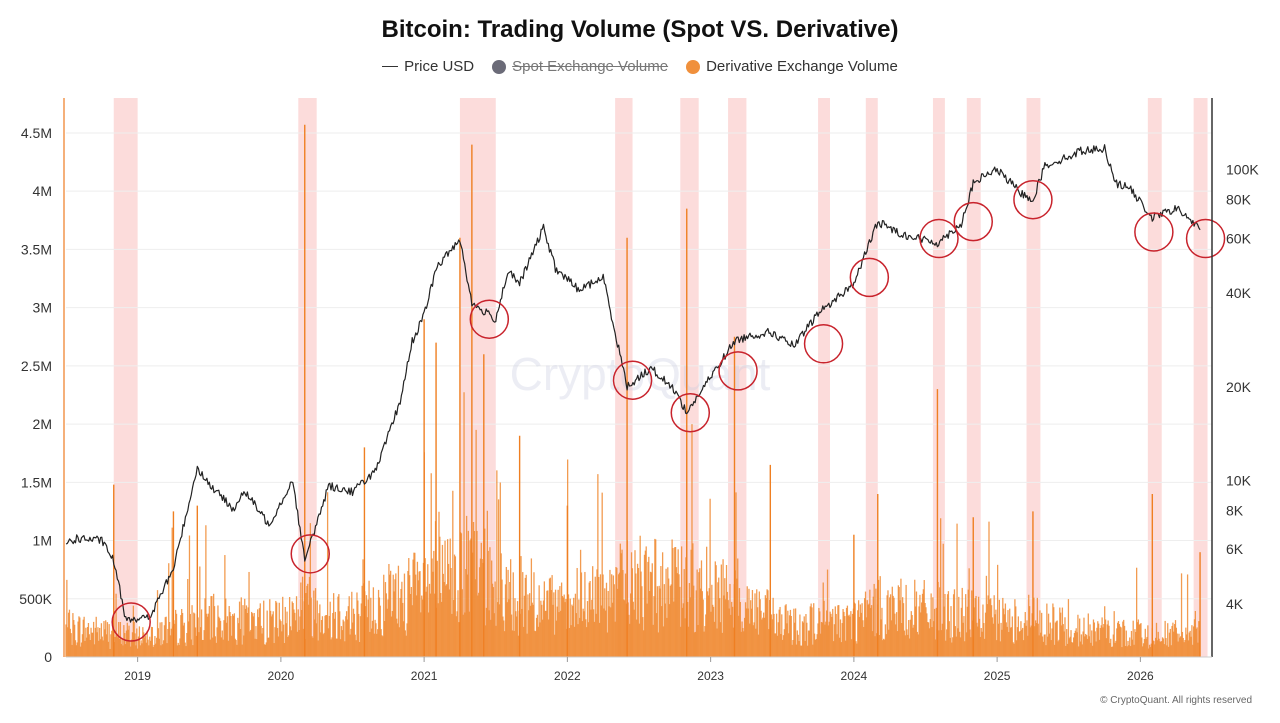 The width and height of the screenshot is (1280, 723). I want to click on y-left-tick-label: 3.5M, so click(36, 249).